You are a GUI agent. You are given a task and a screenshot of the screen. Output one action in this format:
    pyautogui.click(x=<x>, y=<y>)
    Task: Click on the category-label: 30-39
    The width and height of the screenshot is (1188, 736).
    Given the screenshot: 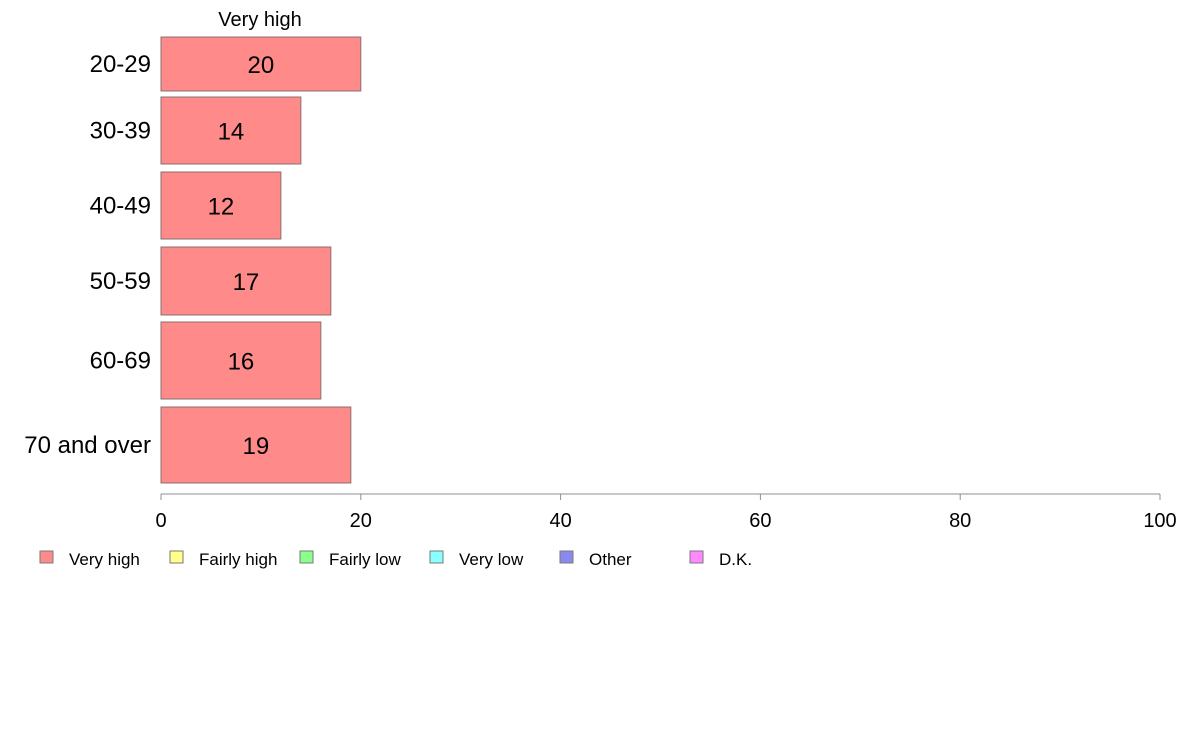 What is the action you would take?
    pyautogui.click(x=120, y=131)
    